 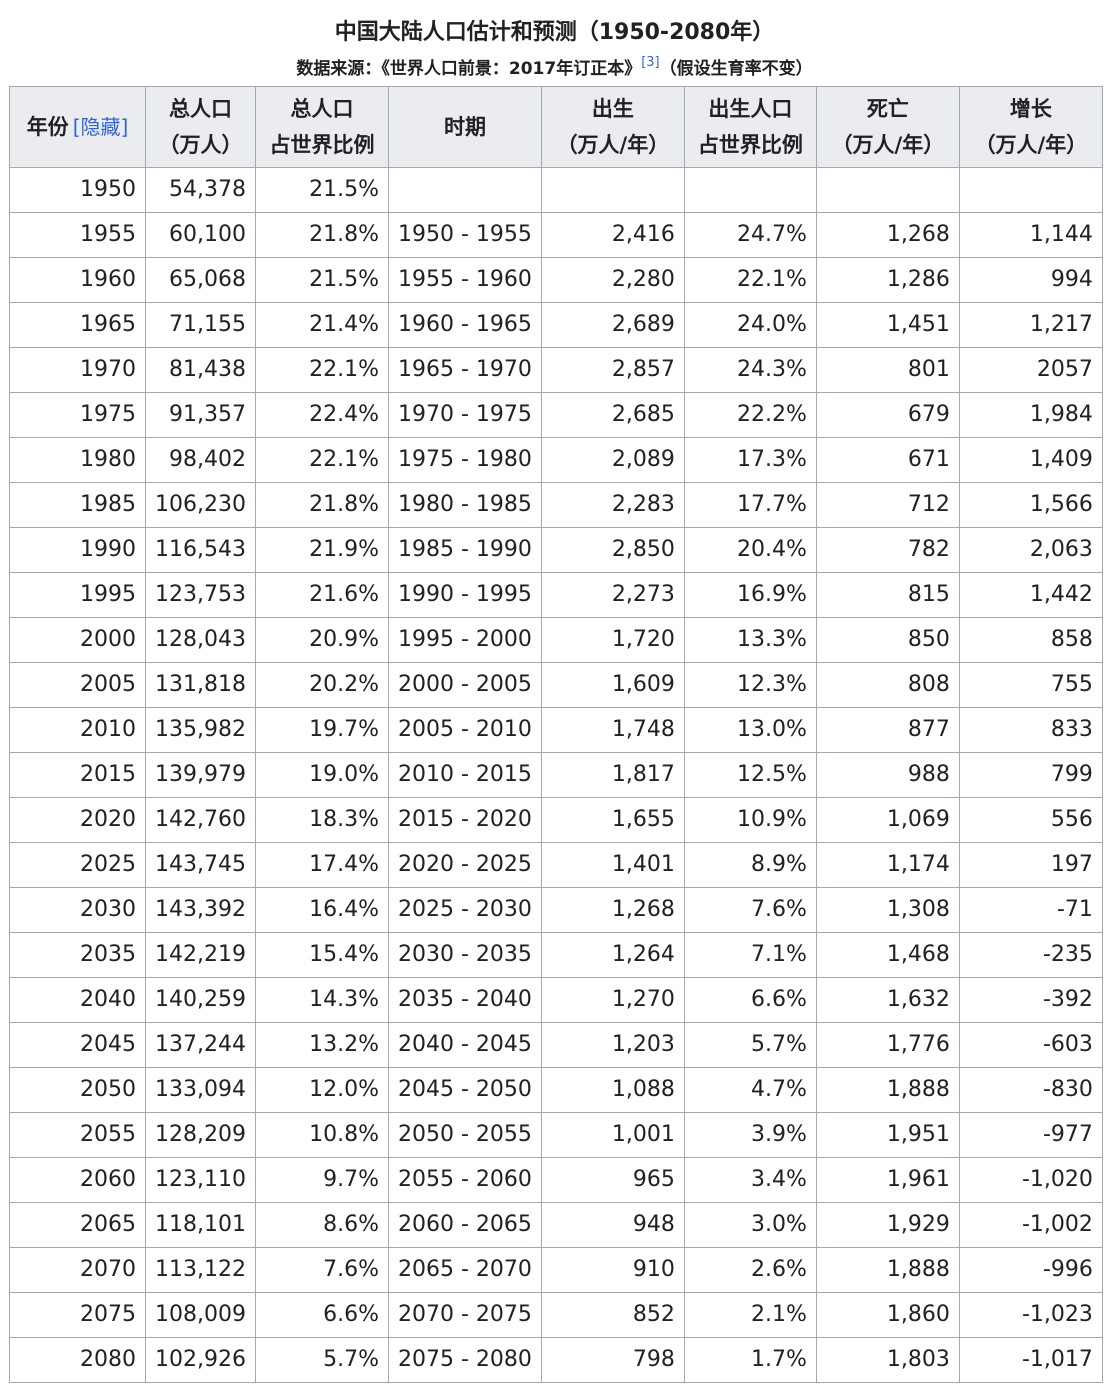 I want to click on cell-growth: -977, so click(x=1030, y=1135).